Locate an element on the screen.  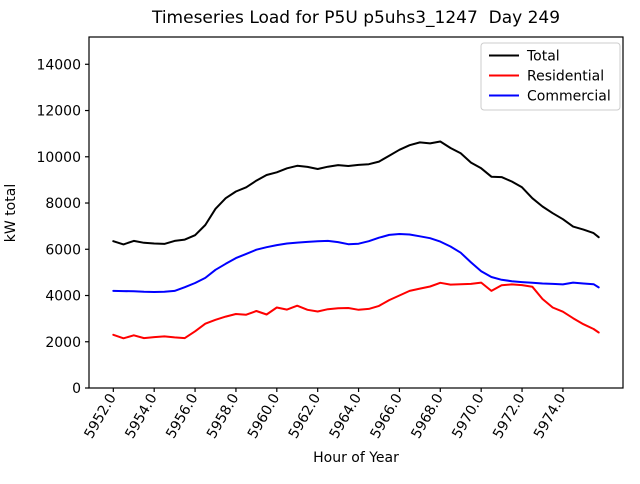
y-tick-label: 2000 is located at coordinates (63, 343).